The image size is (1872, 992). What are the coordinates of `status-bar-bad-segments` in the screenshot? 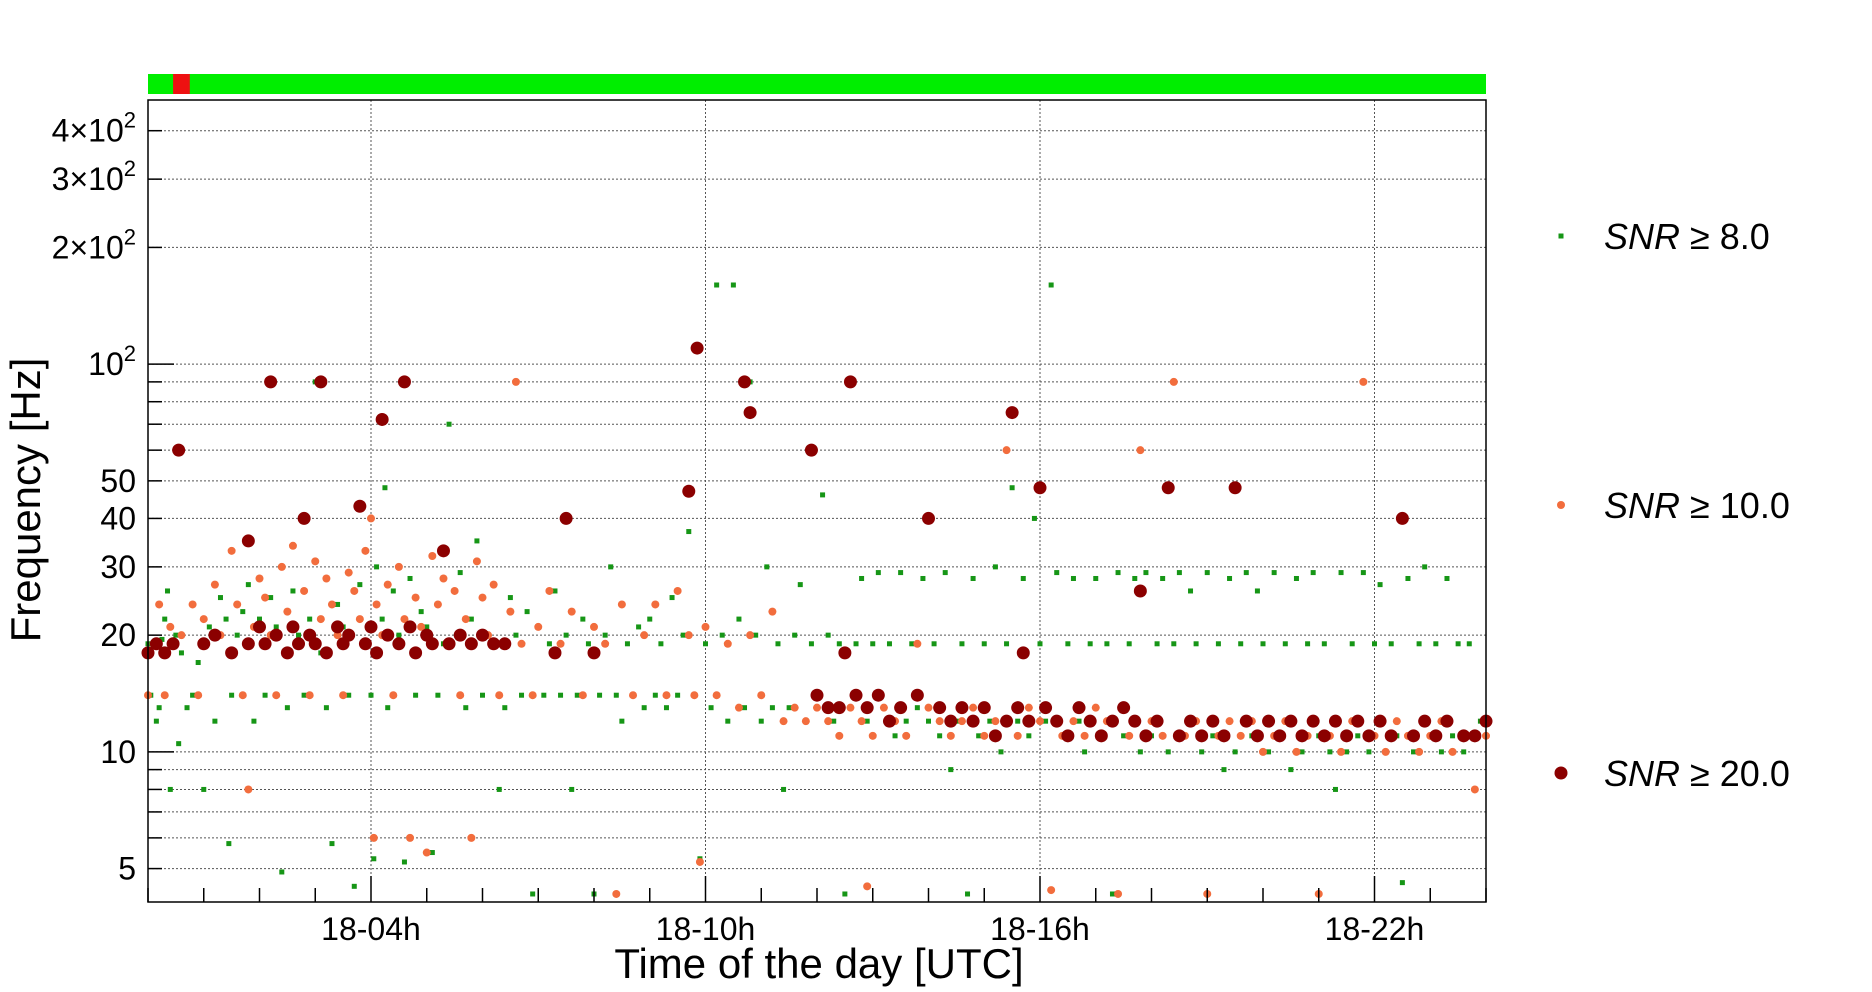 It's located at (181, 84).